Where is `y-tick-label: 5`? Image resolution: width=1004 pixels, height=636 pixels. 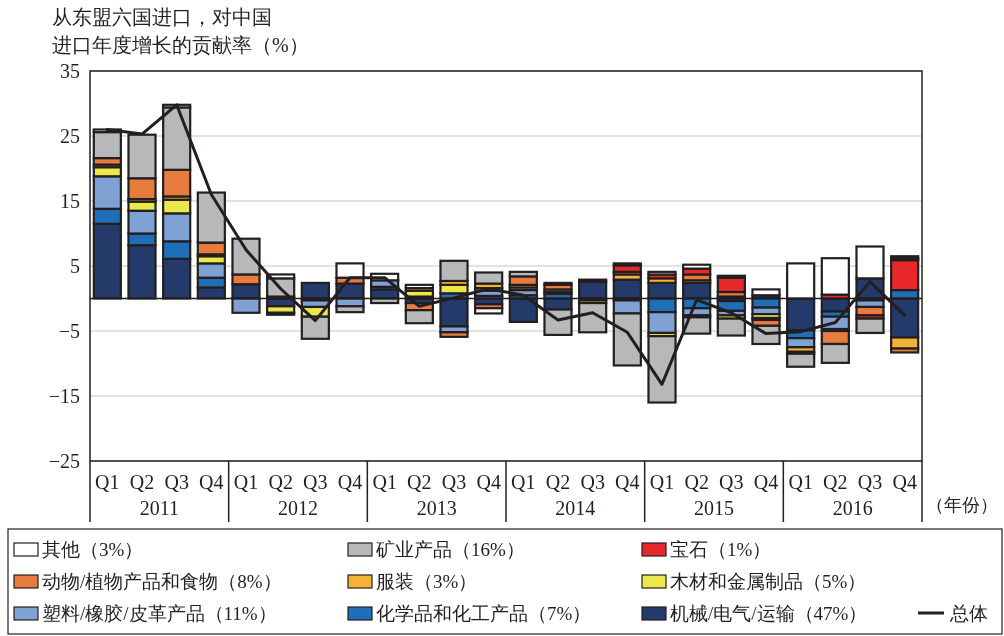 y-tick-label: 5 is located at coordinates (75, 266).